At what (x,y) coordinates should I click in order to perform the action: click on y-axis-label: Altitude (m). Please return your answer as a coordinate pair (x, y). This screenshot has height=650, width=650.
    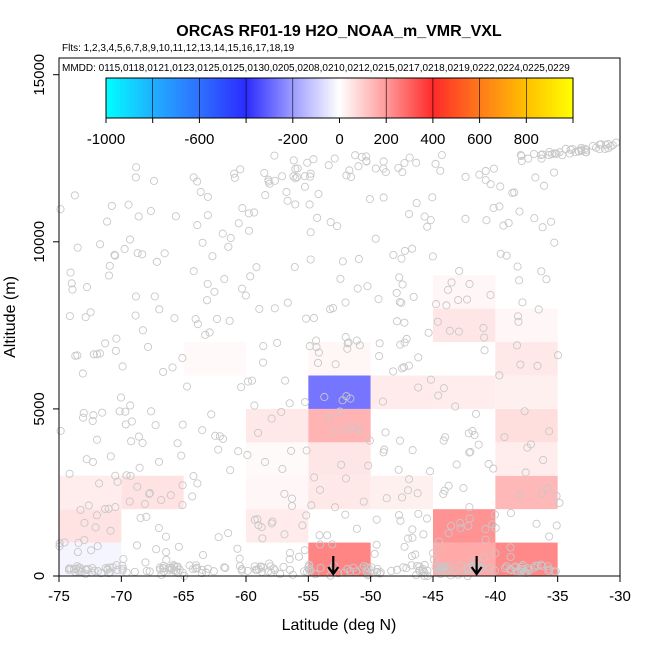
    Looking at the image, I should click on (10, 317).